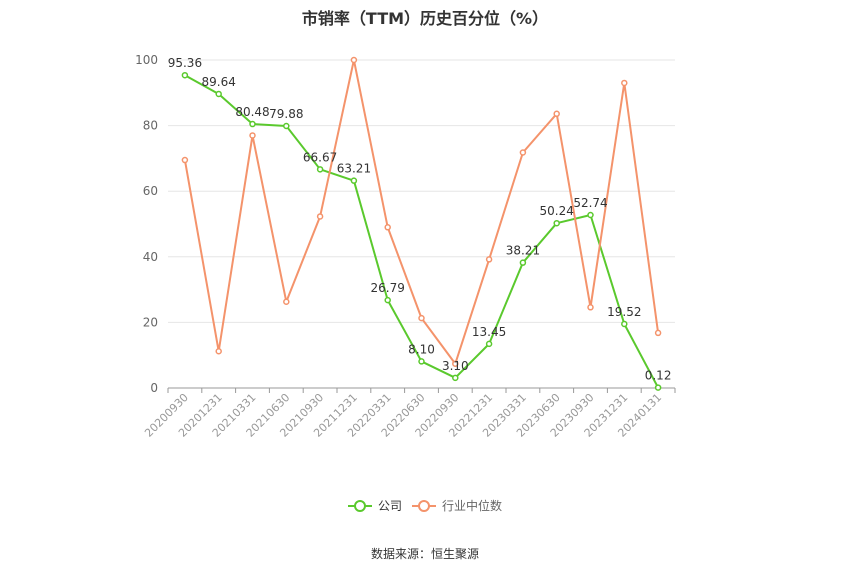 The width and height of the screenshot is (850, 574). What do you see at coordinates (489, 332) in the screenshot?
I see `data-label: 13.45` at bounding box center [489, 332].